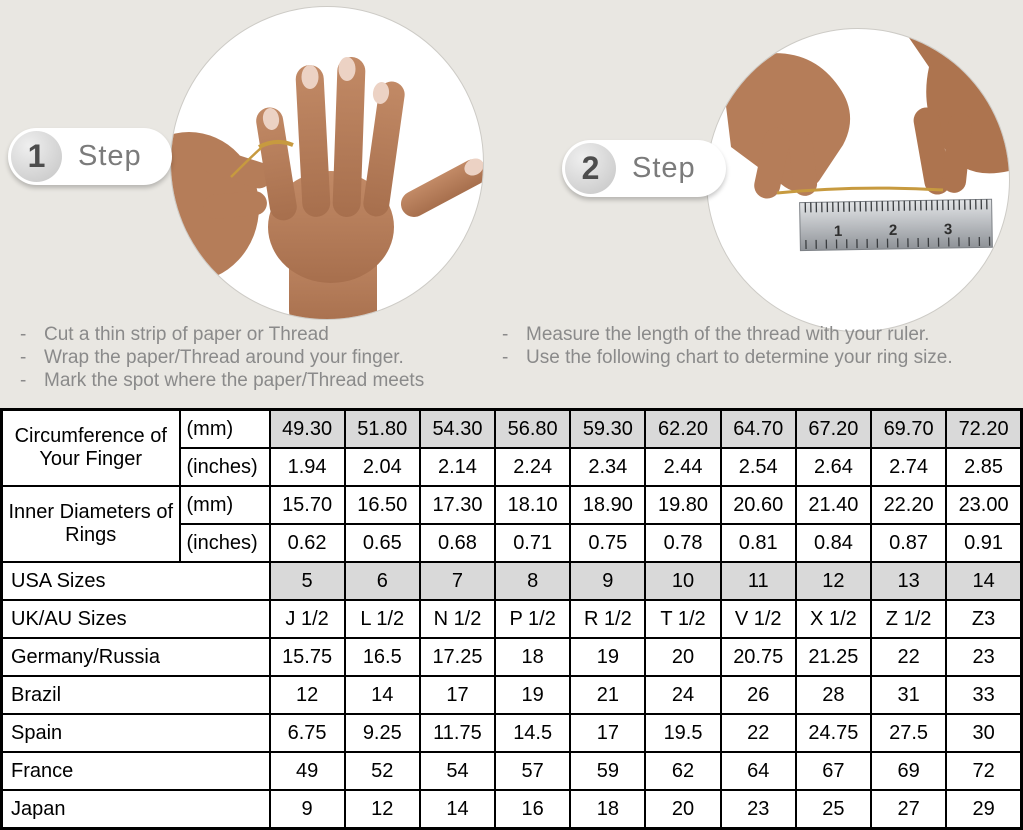 Image resolution: width=1023 pixels, height=830 pixels. Describe the element at coordinates (135, 733) in the screenshot. I see `row-label: Spain` at that location.